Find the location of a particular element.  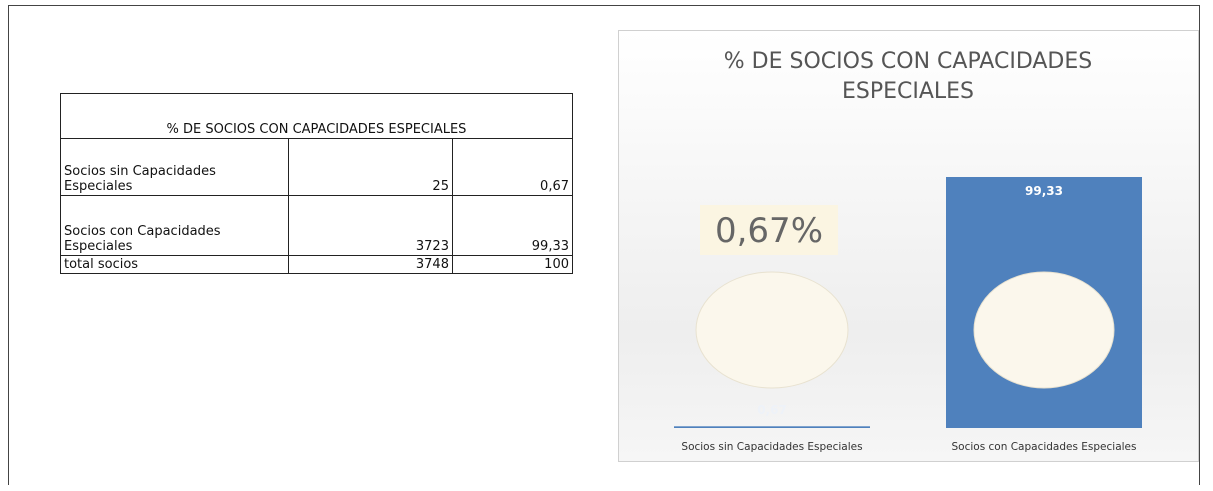

table-cell: 0,67 is located at coordinates (512, 167).